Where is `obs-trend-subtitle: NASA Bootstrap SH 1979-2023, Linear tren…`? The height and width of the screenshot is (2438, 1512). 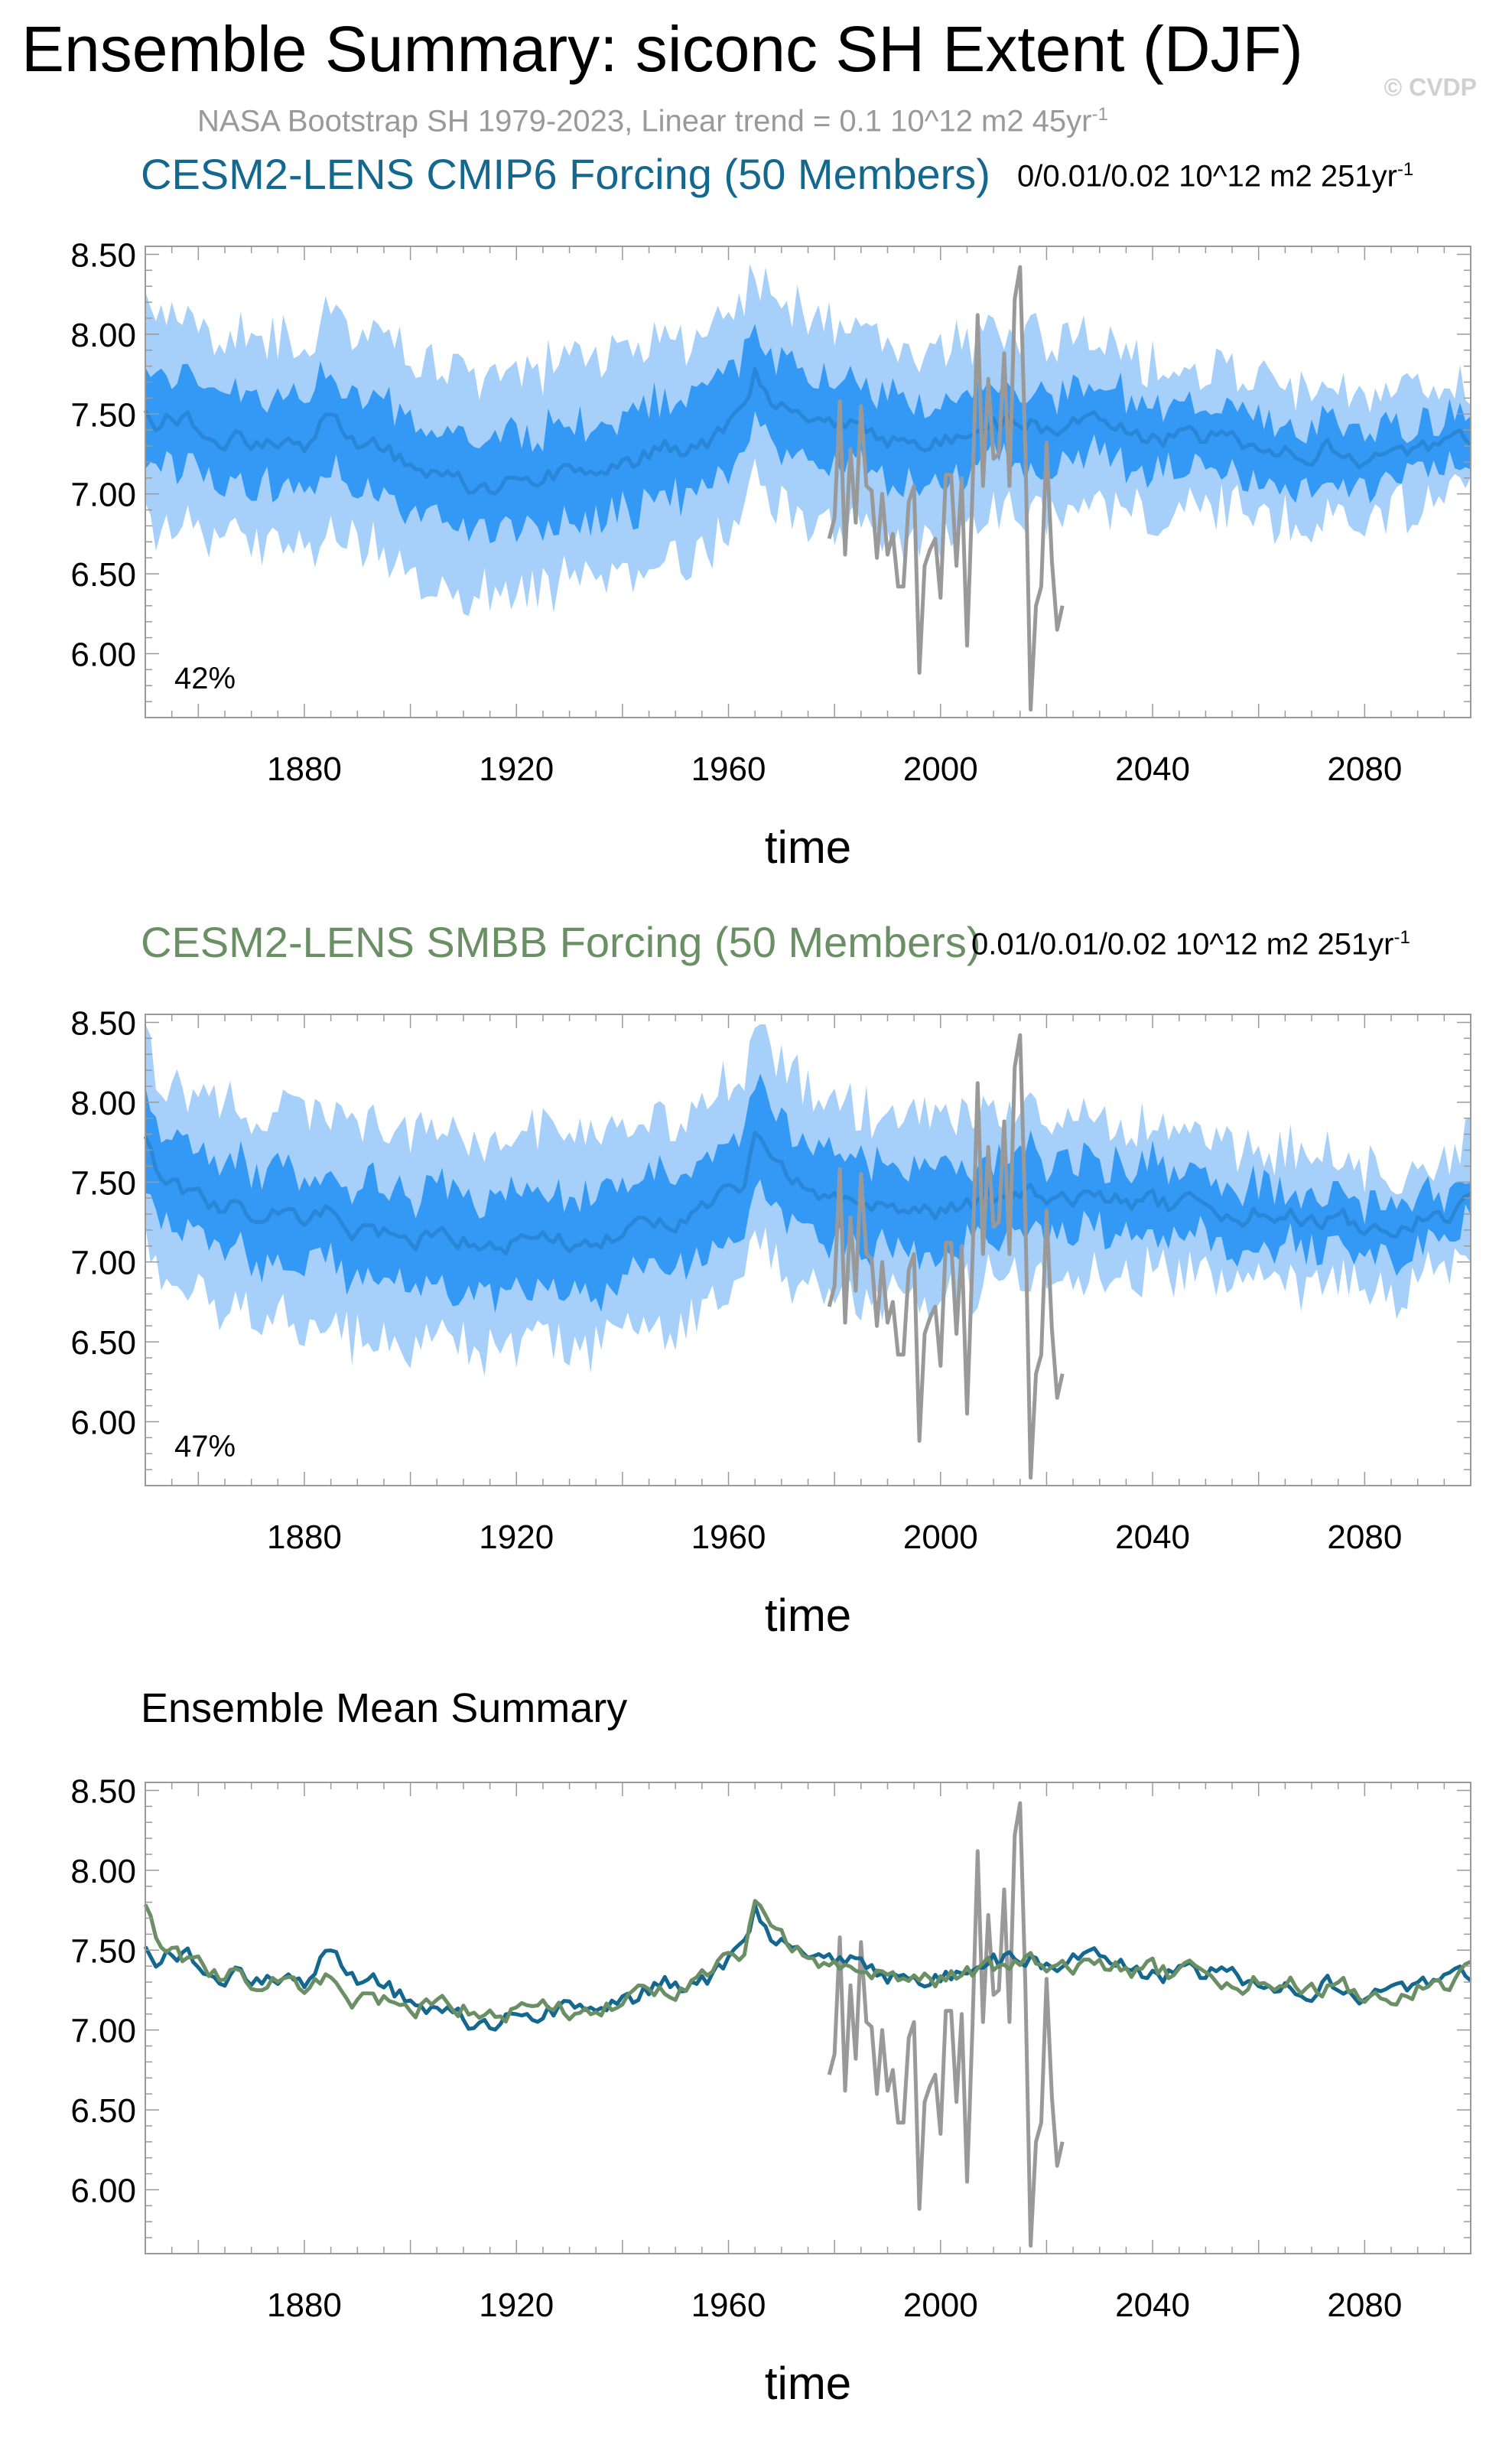 obs-trend-subtitle: NASA Bootstrap SH 1979-2023, Linear tren… is located at coordinates (653, 121).